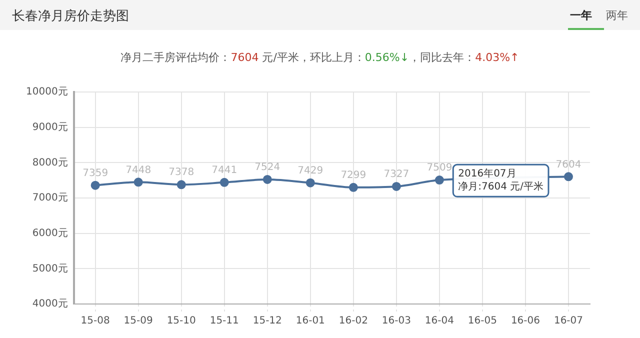 This screenshot has height=338, width=640. I want to click on x-tick-label: 16-06, so click(525, 321).